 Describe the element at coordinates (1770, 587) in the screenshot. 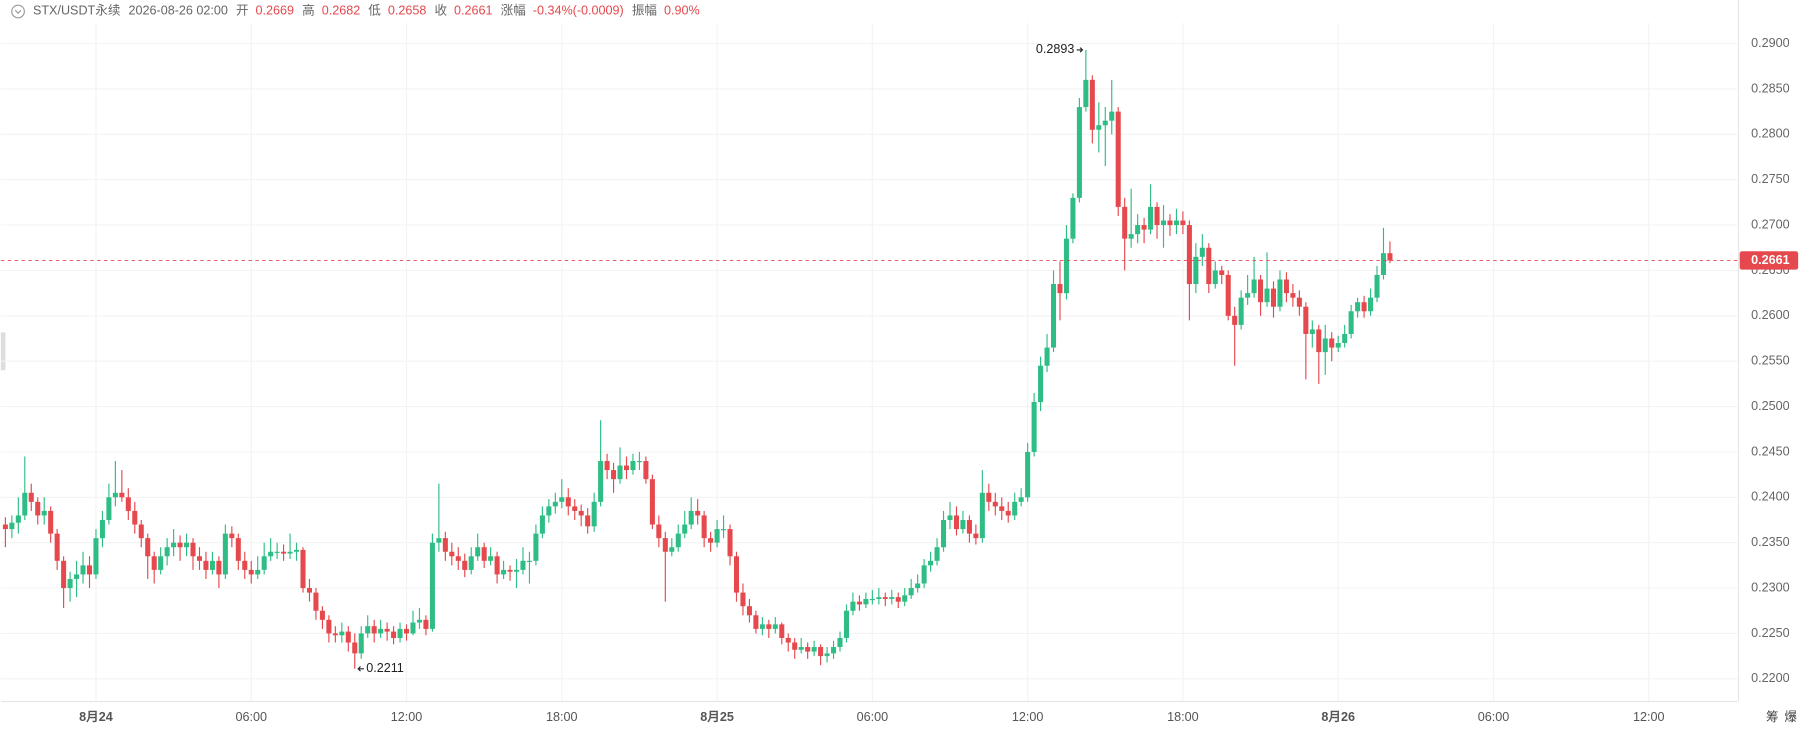

I see `y-tick-label: 0.2300` at that location.